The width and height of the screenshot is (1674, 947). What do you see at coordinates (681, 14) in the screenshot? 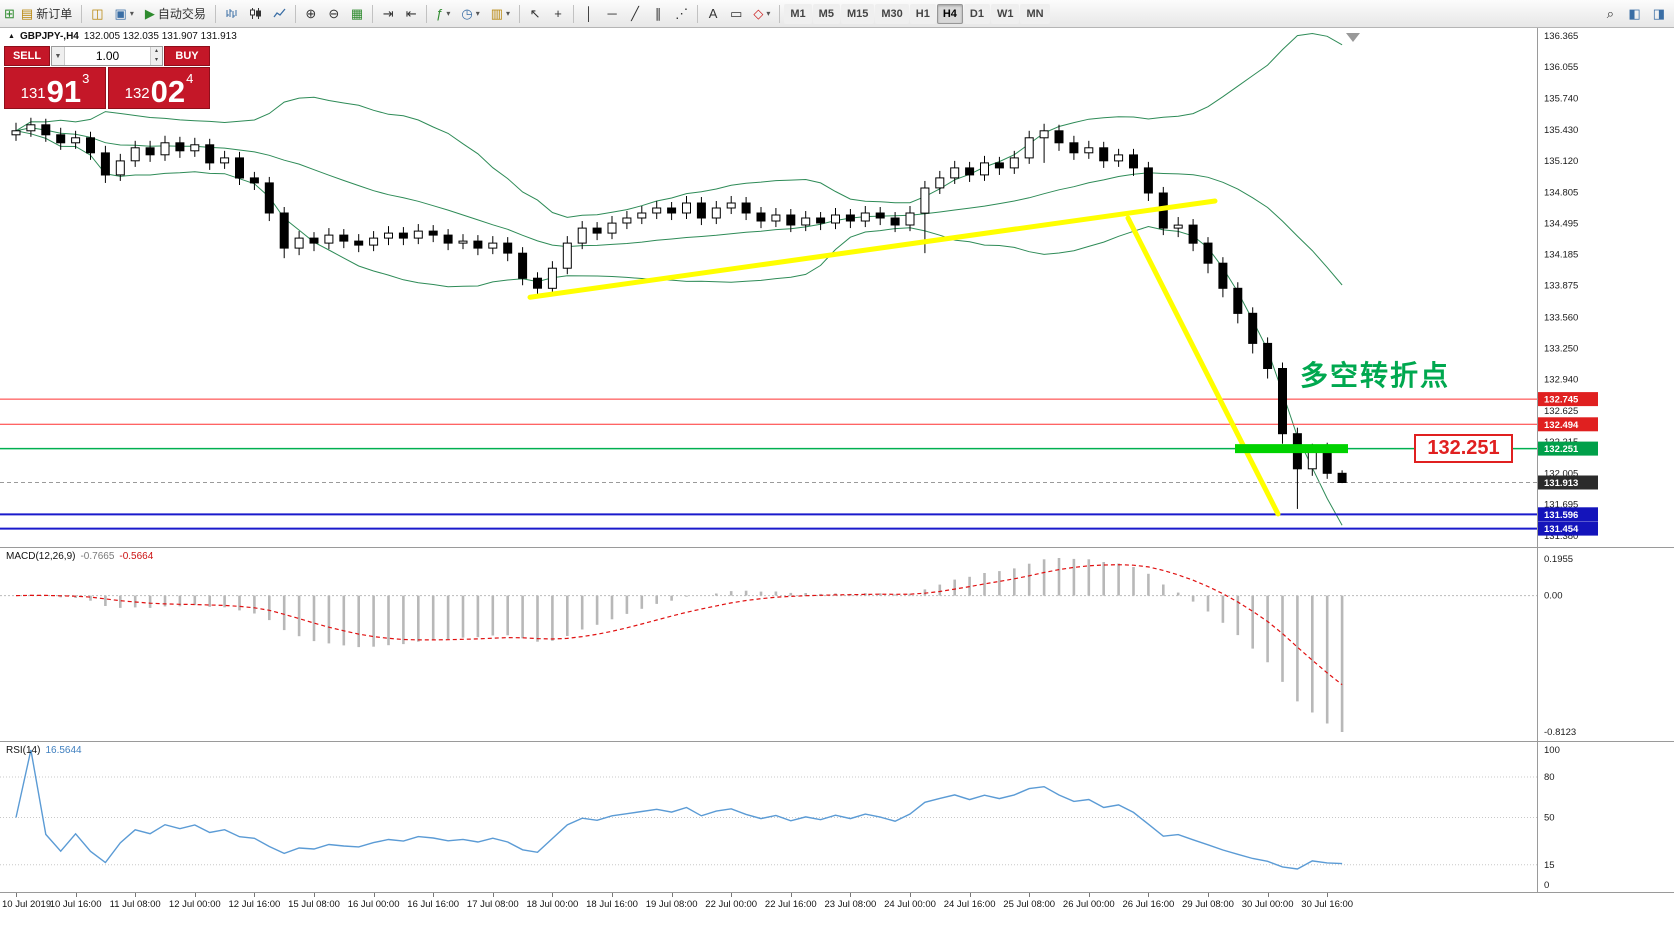
I see `fibonacci-button: ⋰` at bounding box center [681, 14].